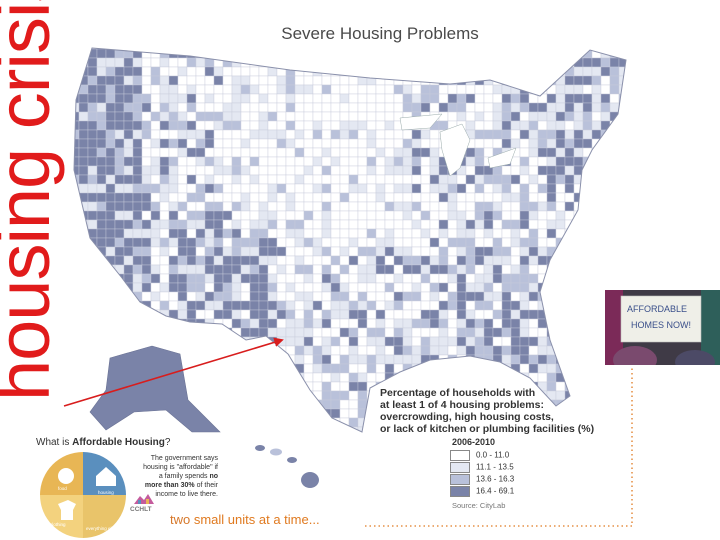 This screenshot has height=540, width=720. I want to click on cchlt-logo-text: CCHLT, so click(141, 509).